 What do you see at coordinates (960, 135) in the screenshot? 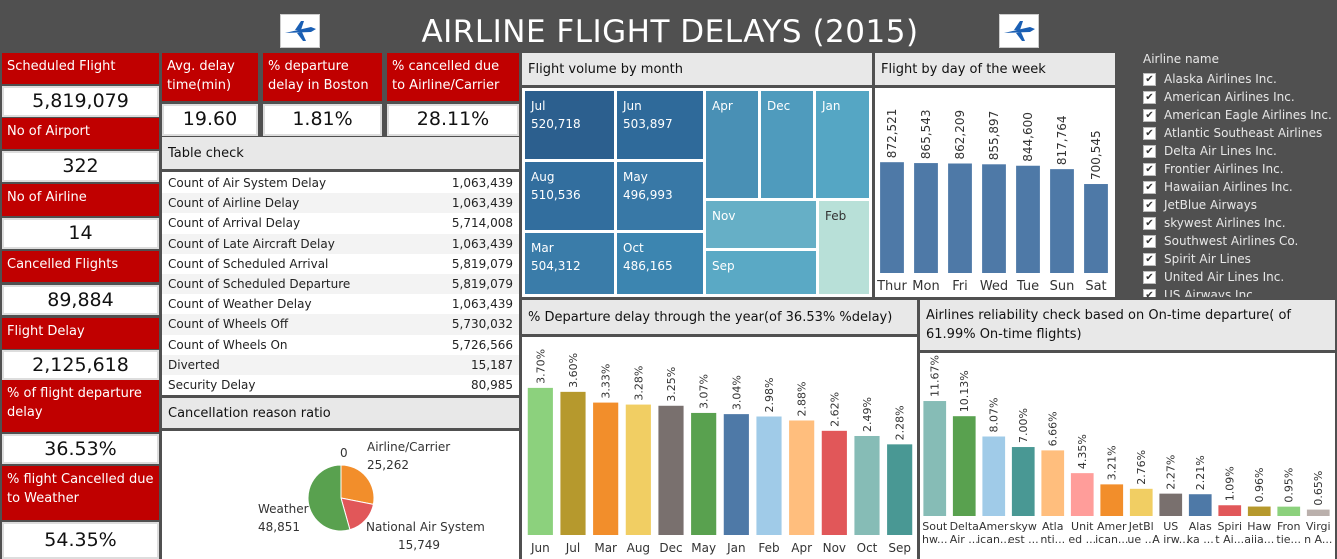
I see `bar-value-label: 862,209` at bounding box center [960, 135].